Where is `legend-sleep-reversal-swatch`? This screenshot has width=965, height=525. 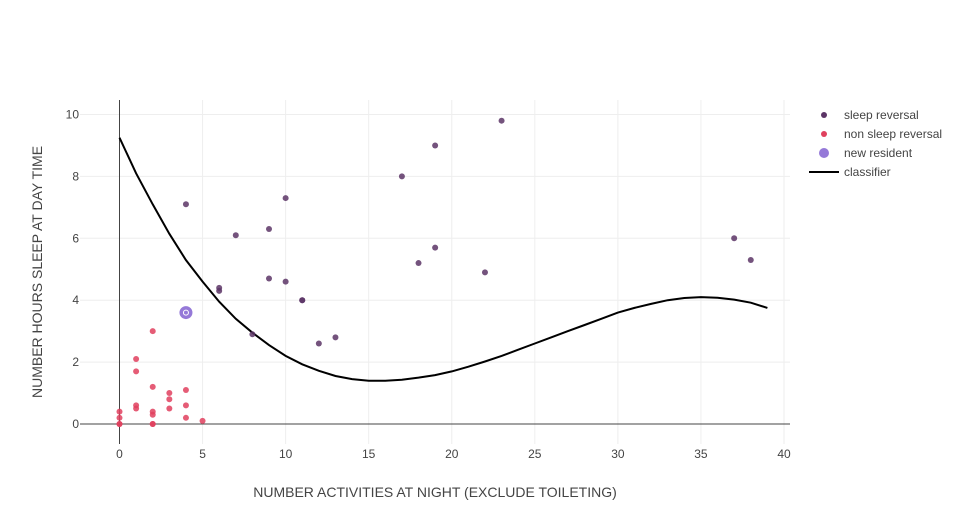 legend-sleep-reversal-swatch is located at coordinates (824, 115).